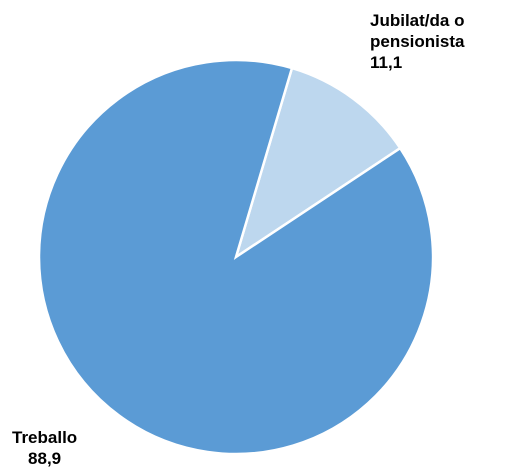 This screenshot has height=476, width=505. What do you see at coordinates (417, 31) in the screenshot?
I see `category-label: Jubilat/da o pensionista` at bounding box center [417, 31].